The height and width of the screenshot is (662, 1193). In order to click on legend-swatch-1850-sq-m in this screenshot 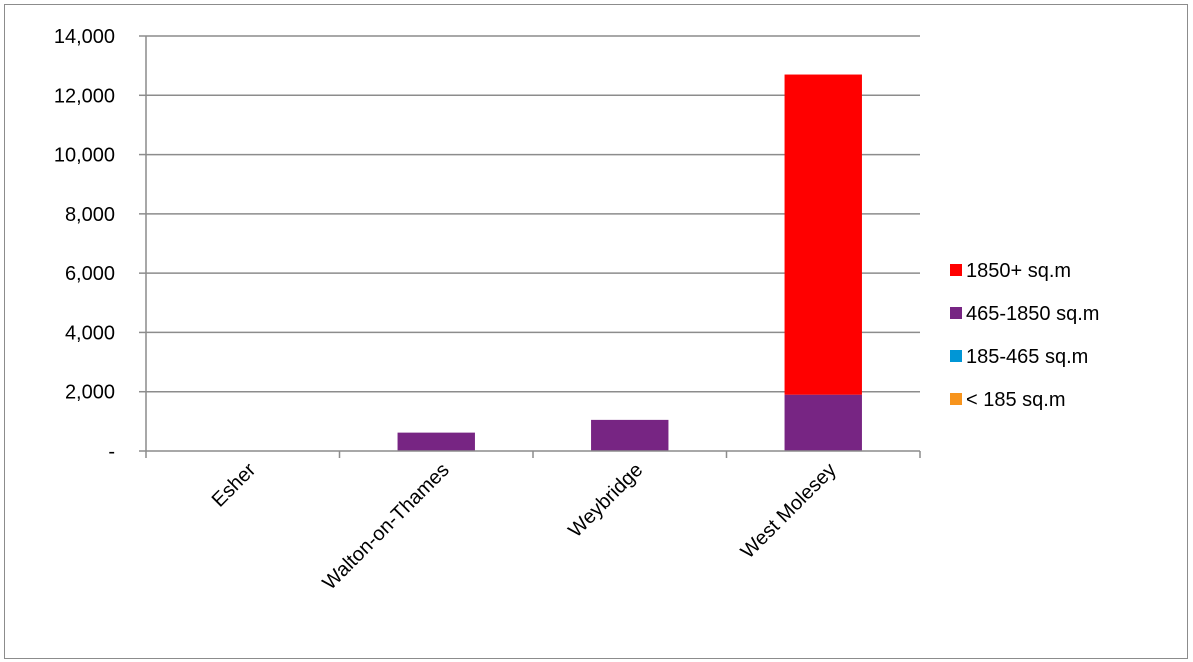, I will do `click(956, 270)`.